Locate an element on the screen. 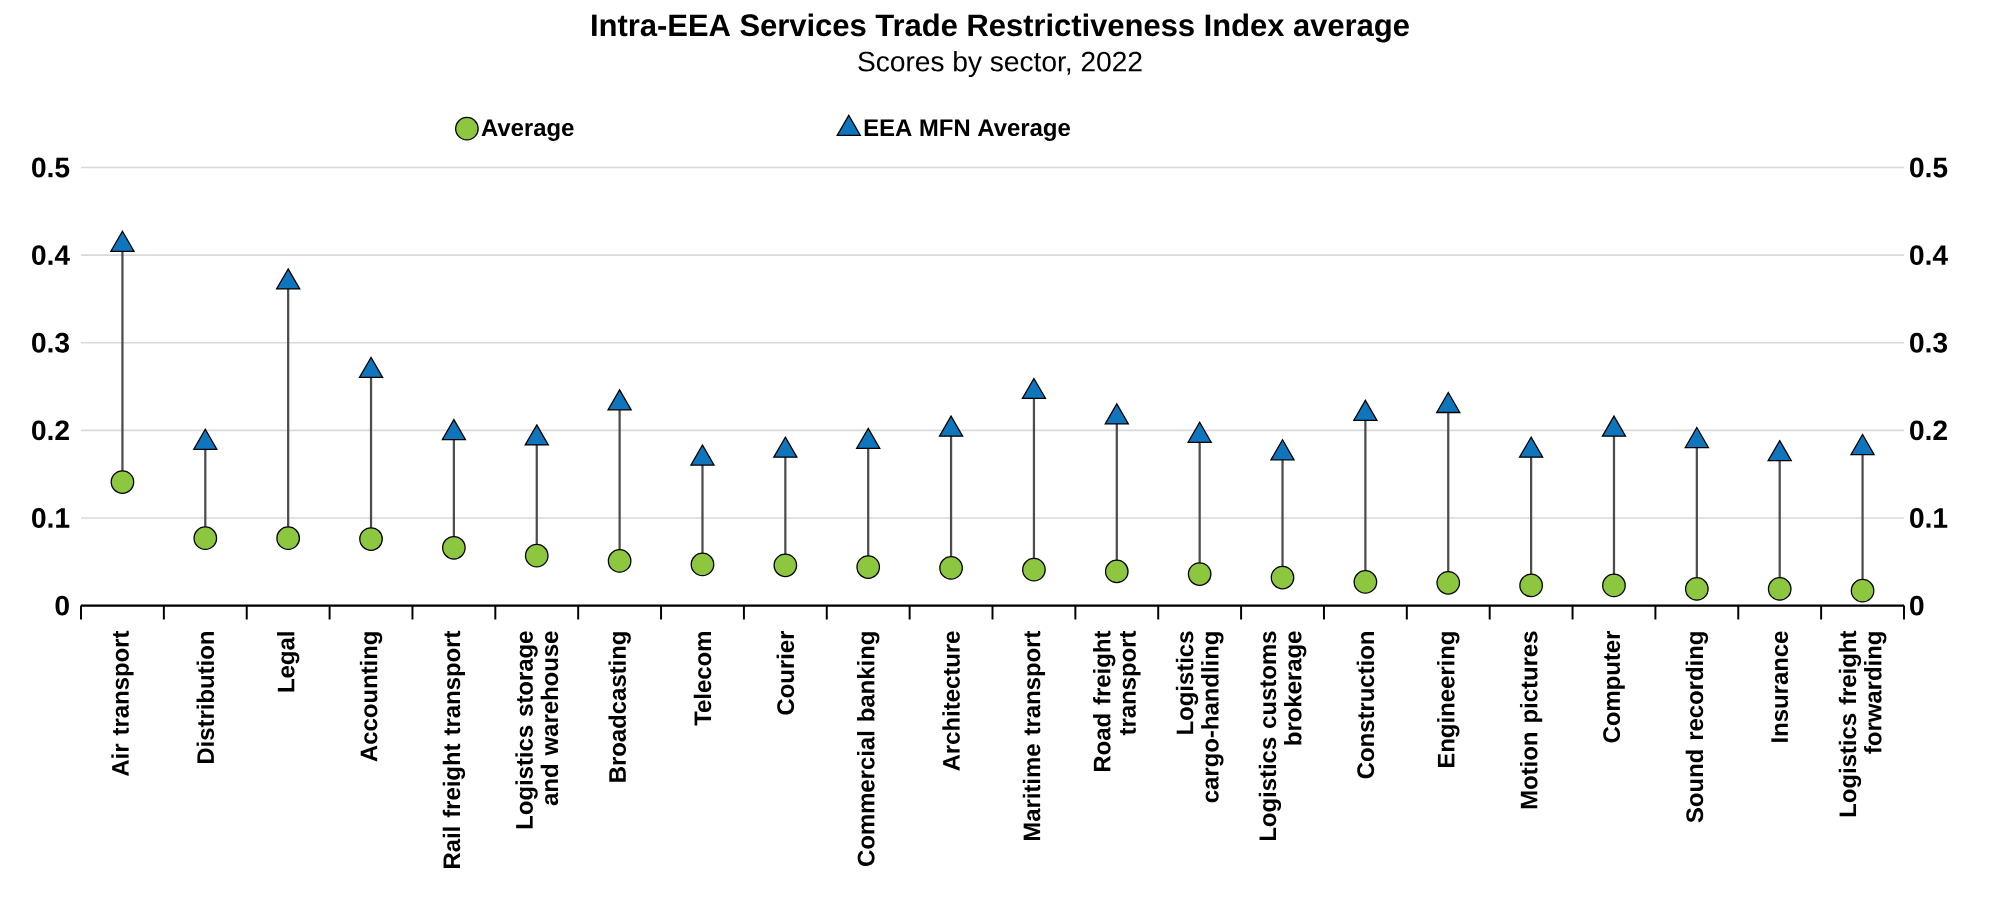  legend-label: Average is located at coordinates (527, 130).